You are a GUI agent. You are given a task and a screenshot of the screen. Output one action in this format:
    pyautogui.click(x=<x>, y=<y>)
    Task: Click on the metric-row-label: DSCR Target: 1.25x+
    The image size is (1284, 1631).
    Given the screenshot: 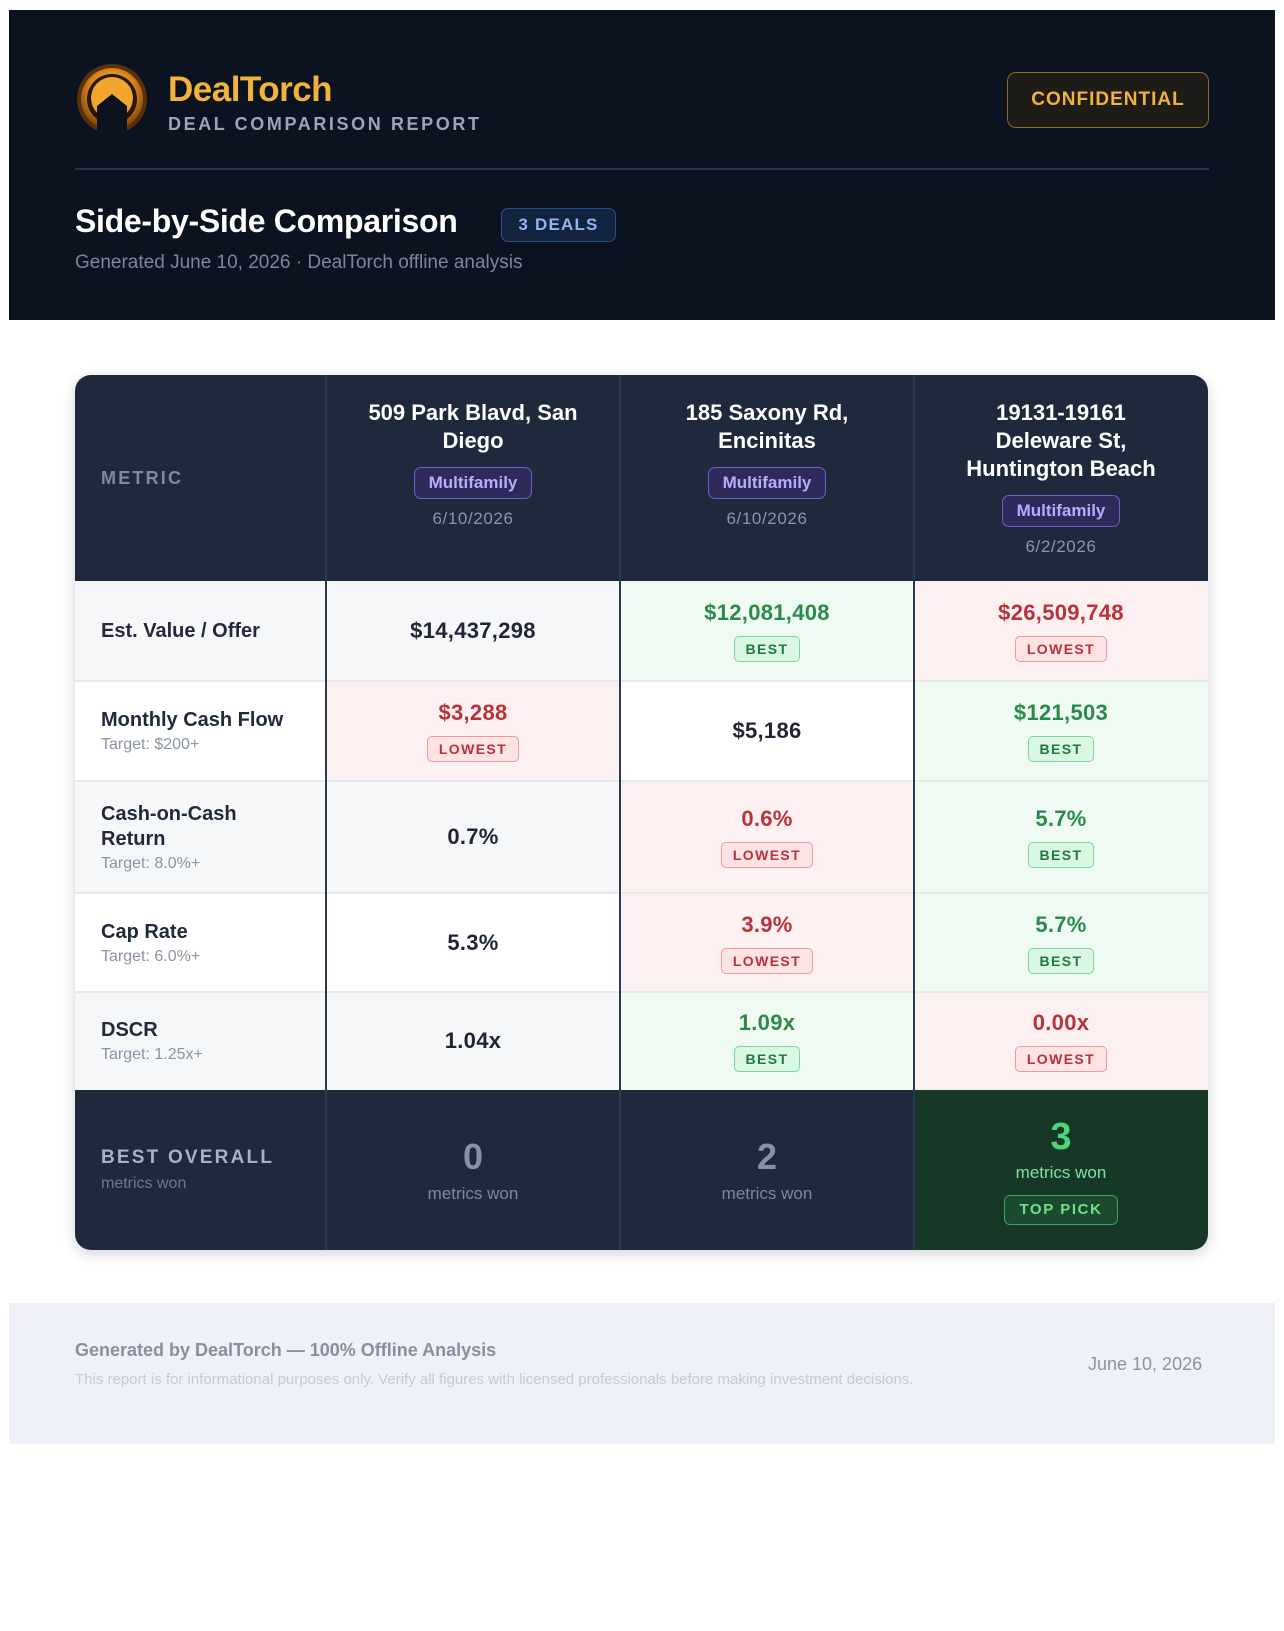 What is the action you would take?
    pyautogui.click(x=200, y=1041)
    